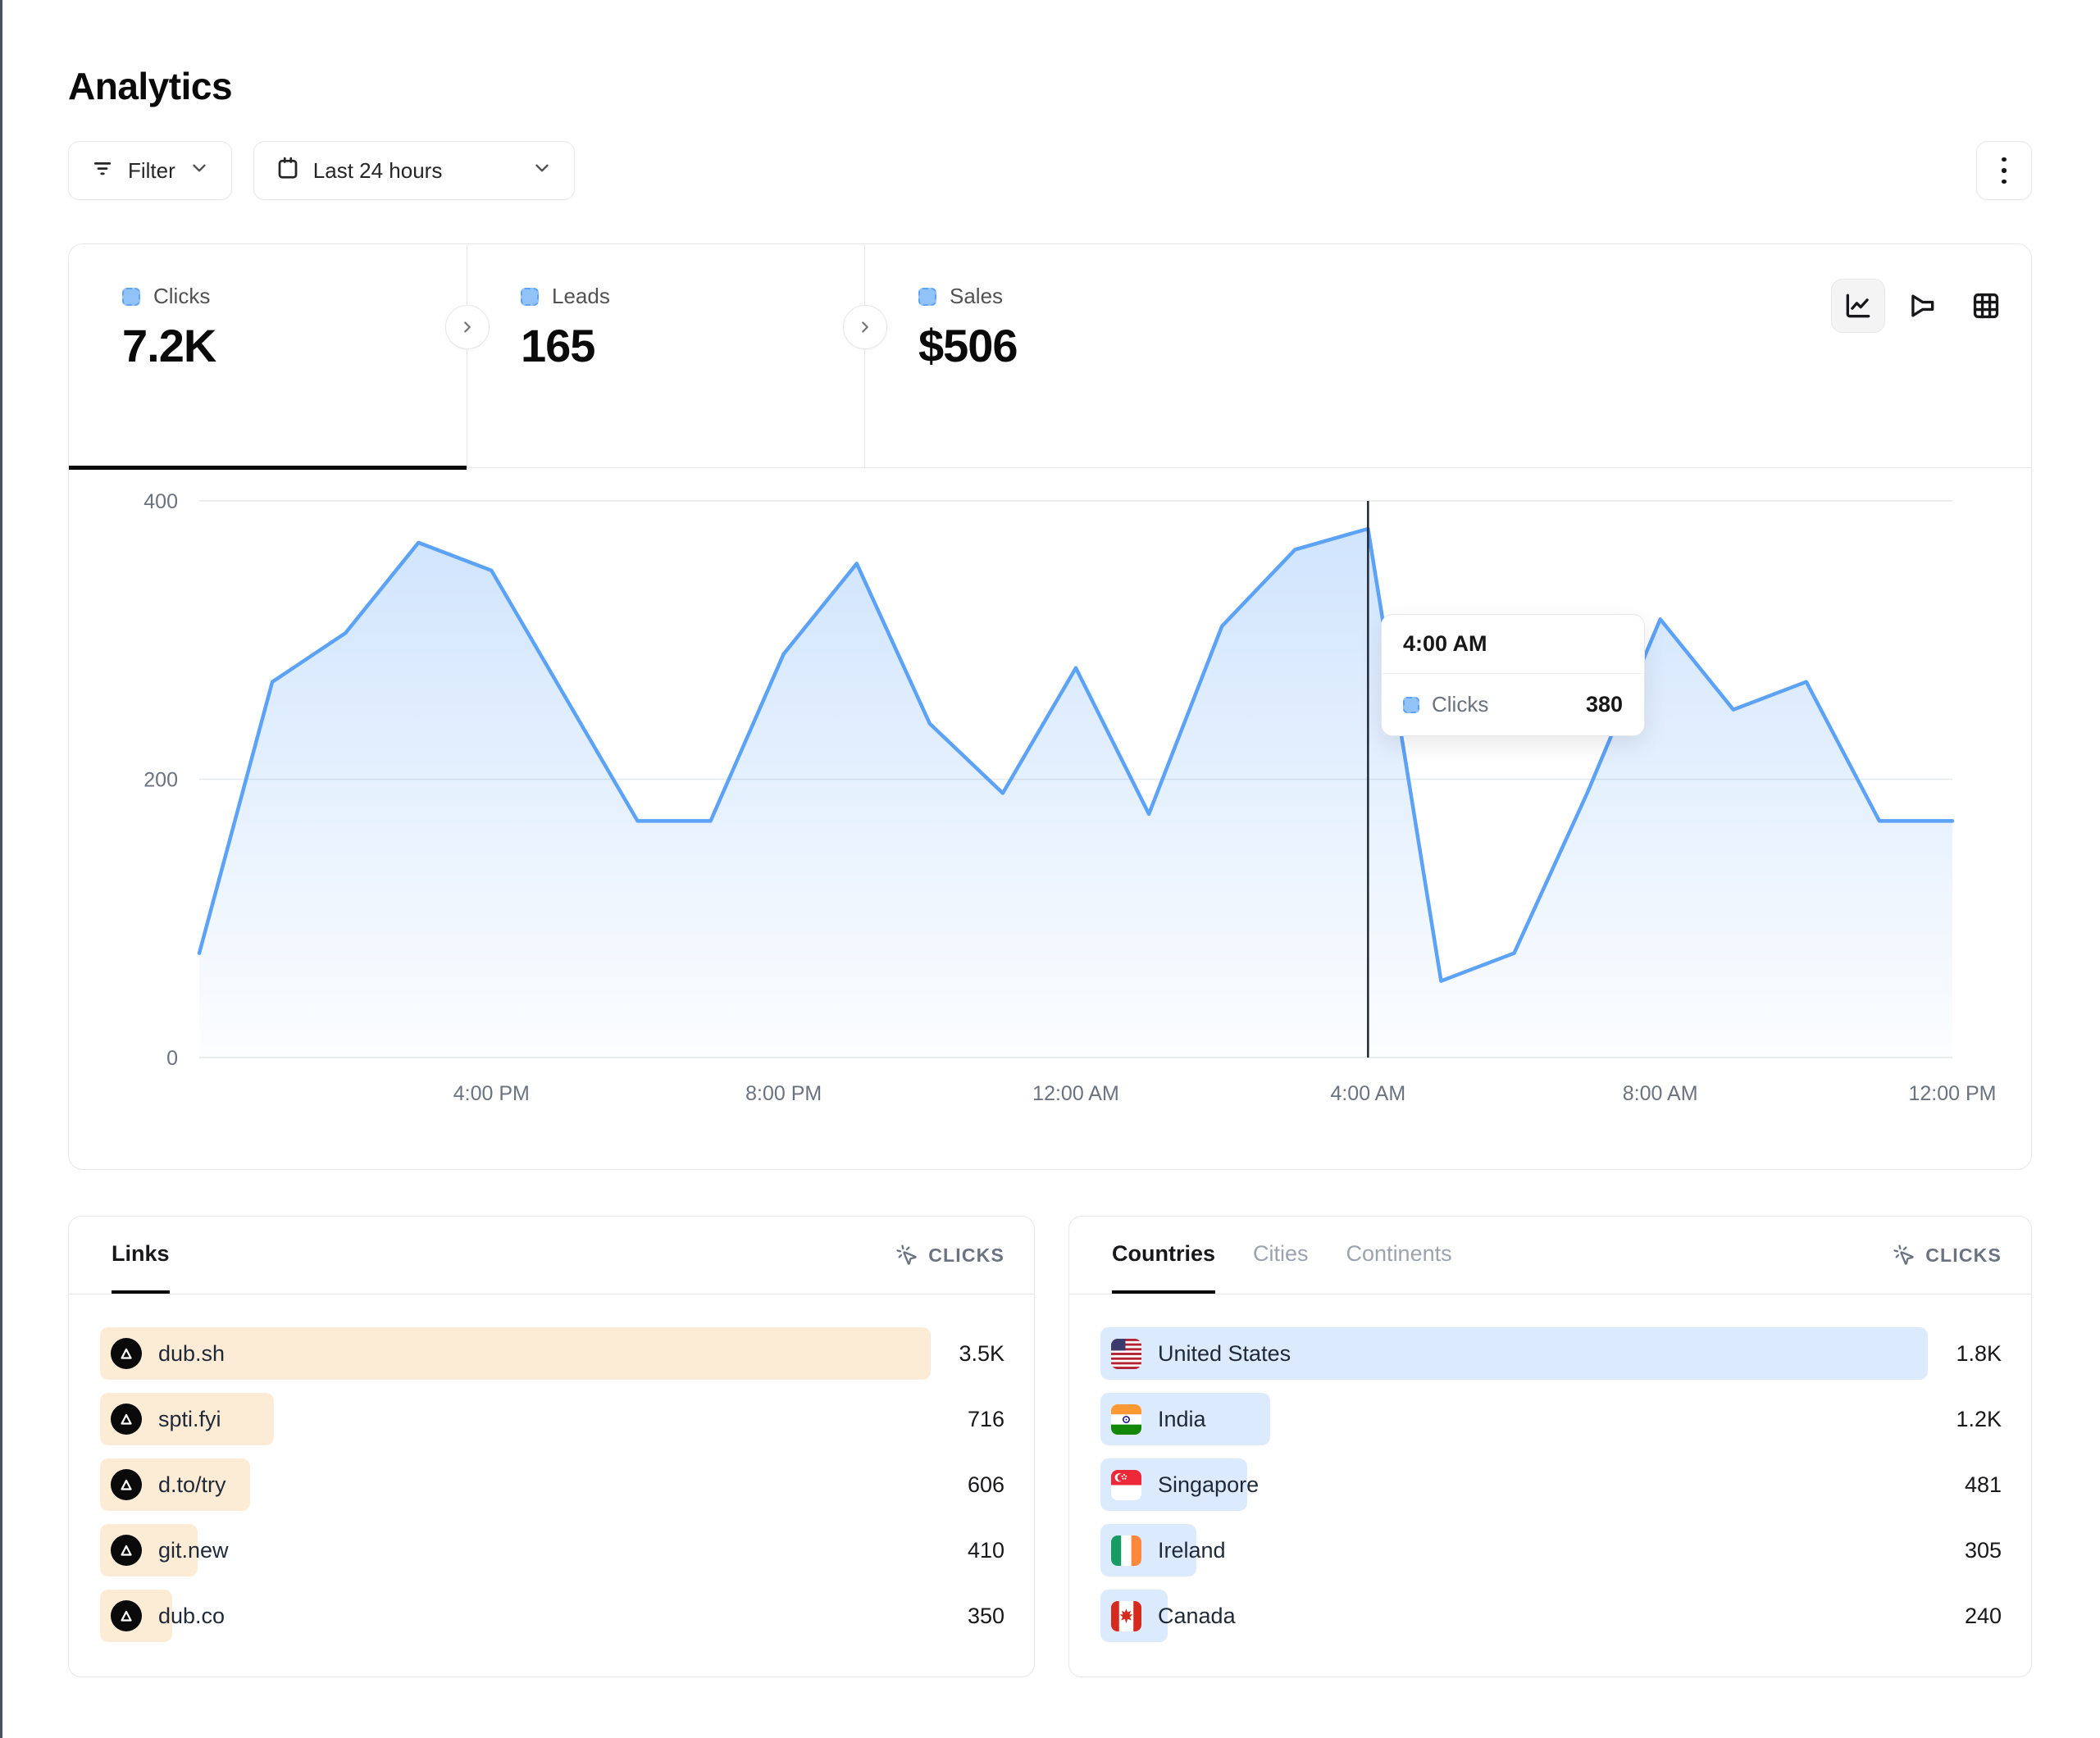  I want to click on tab-continents: Continents, so click(1399, 1253).